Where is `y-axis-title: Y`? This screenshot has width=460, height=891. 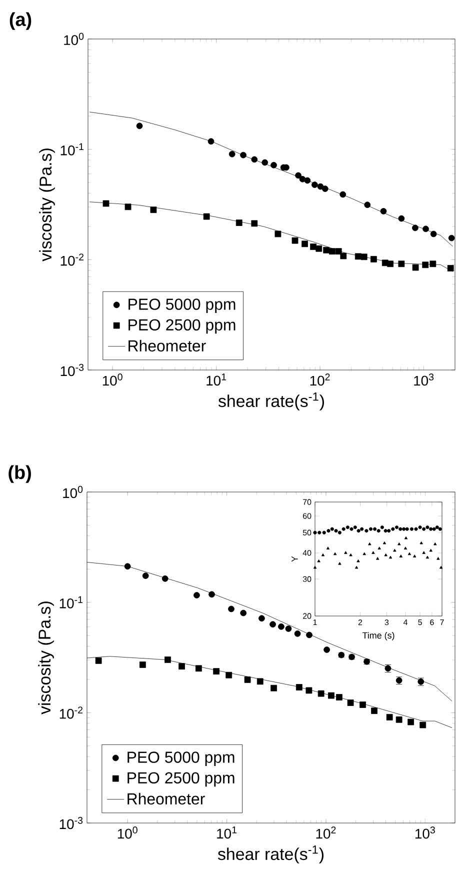 y-axis-title: Y is located at coordinates (295, 559).